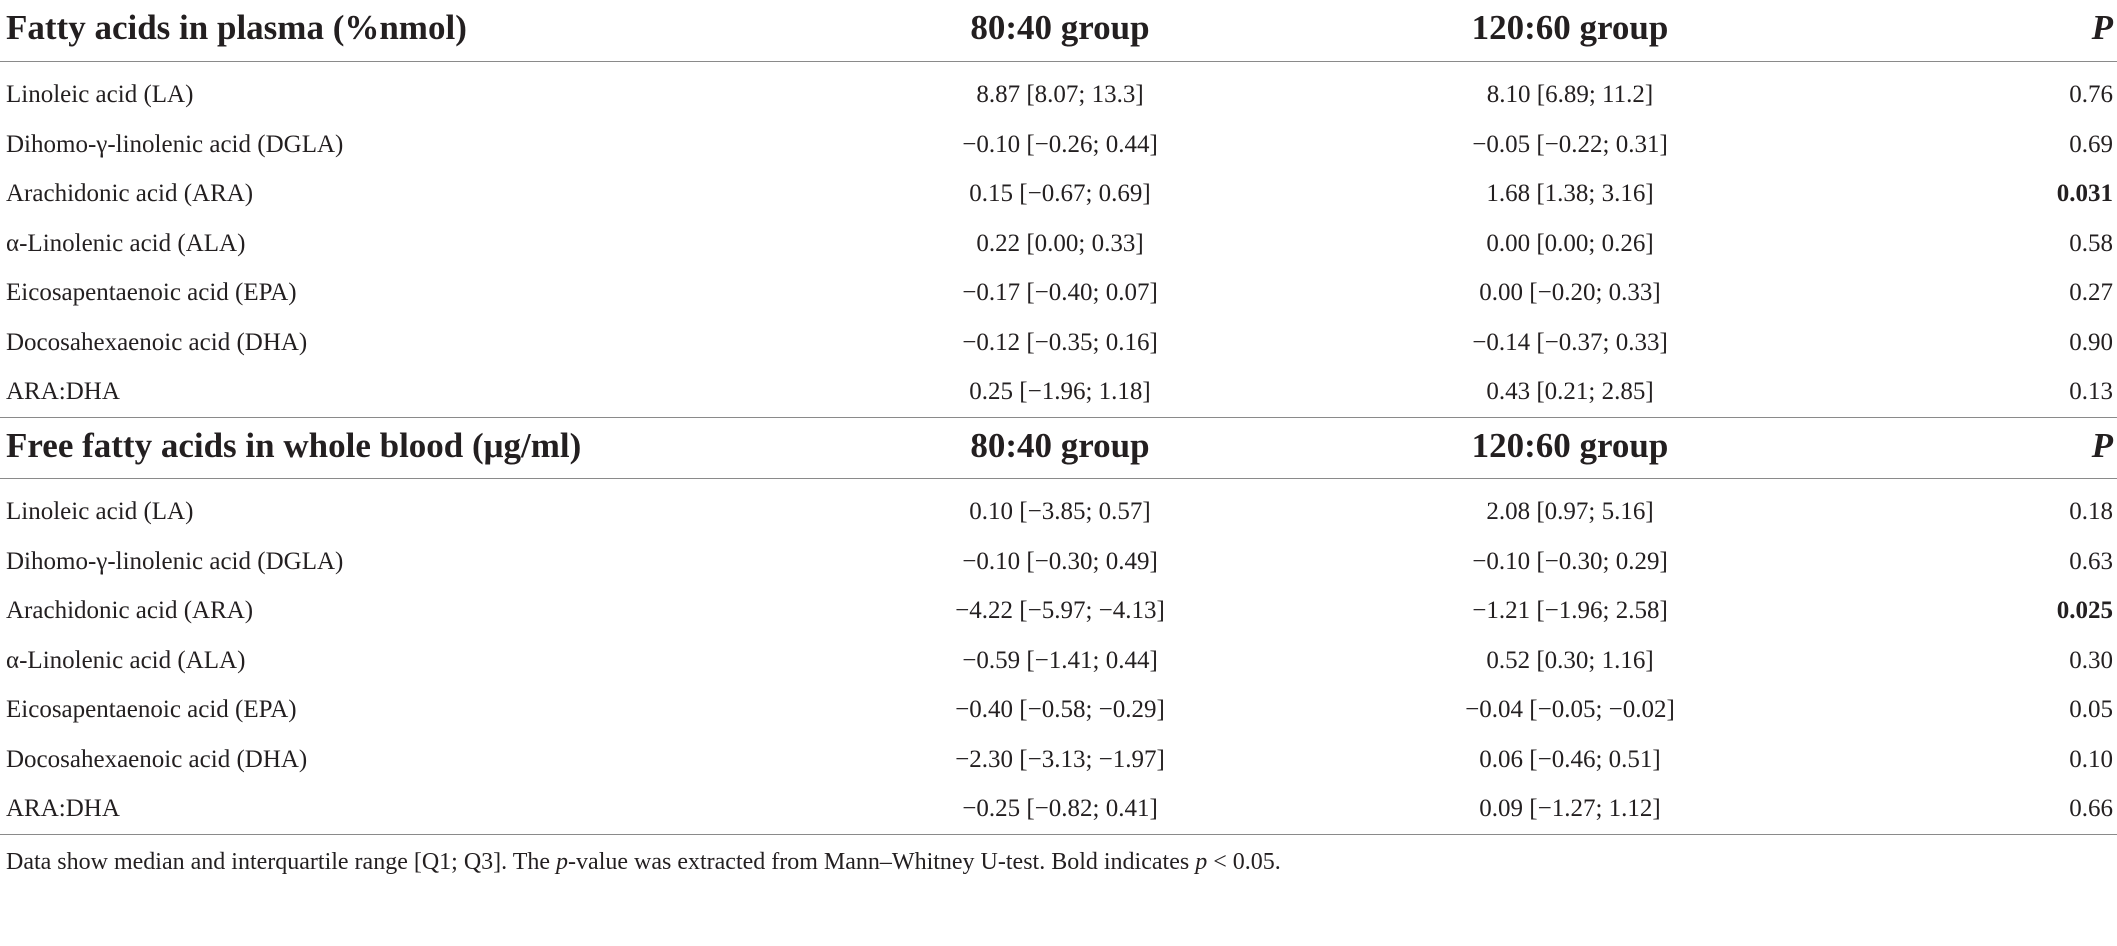 The height and width of the screenshot is (946, 2117). I want to click on p-value: 0.76, so click(2091, 95).